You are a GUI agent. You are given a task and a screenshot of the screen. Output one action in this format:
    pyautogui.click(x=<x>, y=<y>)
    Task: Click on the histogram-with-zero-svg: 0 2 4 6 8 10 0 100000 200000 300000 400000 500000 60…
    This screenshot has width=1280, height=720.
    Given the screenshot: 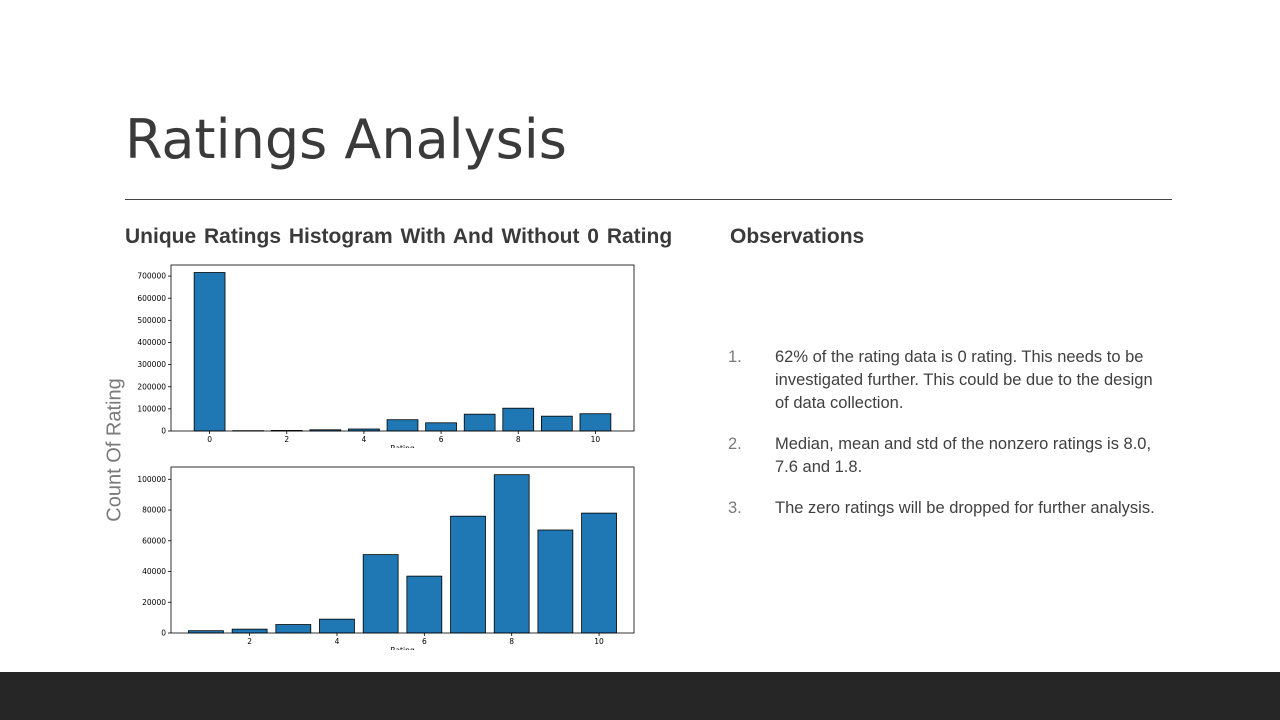 What is the action you would take?
    pyautogui.click(x=386, y=356)
    